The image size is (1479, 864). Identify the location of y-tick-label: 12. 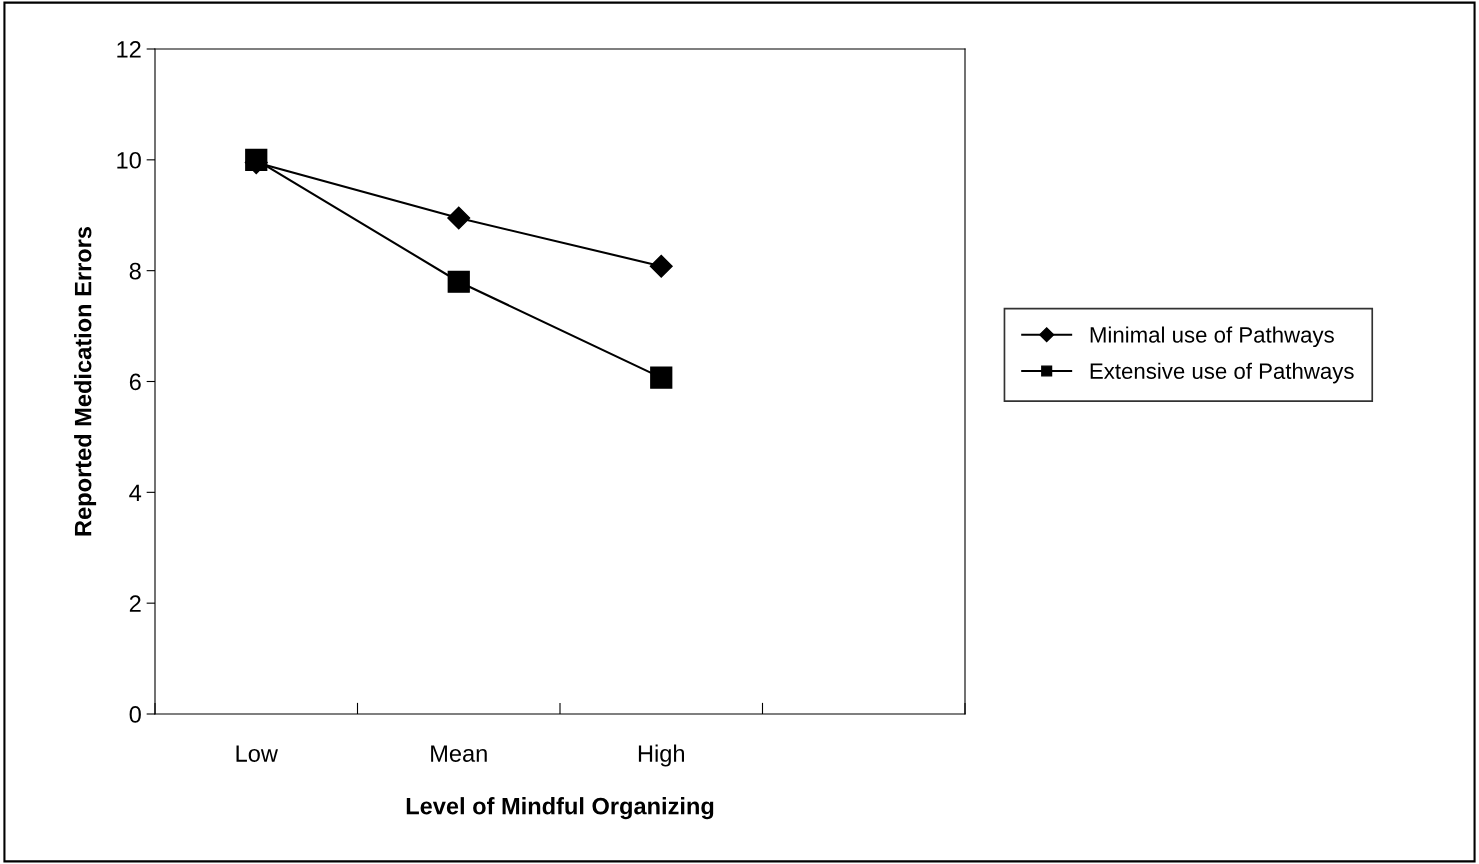
(129, 49).